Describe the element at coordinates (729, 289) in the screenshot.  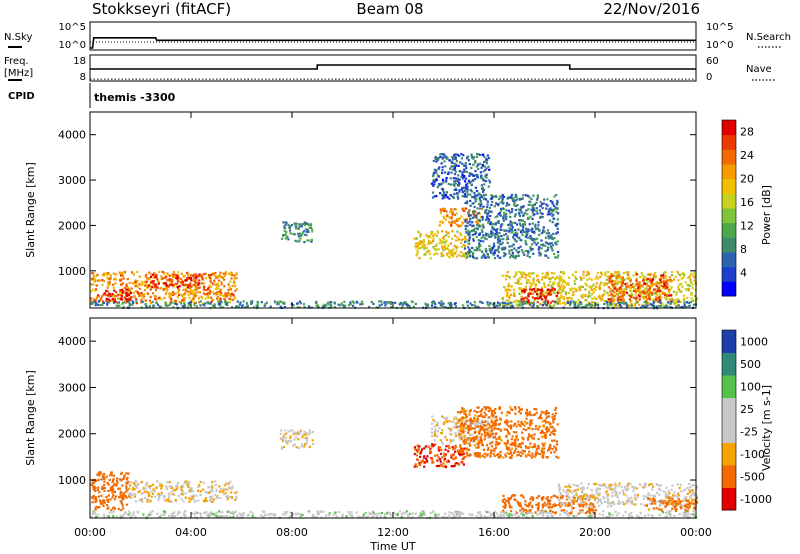
I see `colorbar-segment` at that location.